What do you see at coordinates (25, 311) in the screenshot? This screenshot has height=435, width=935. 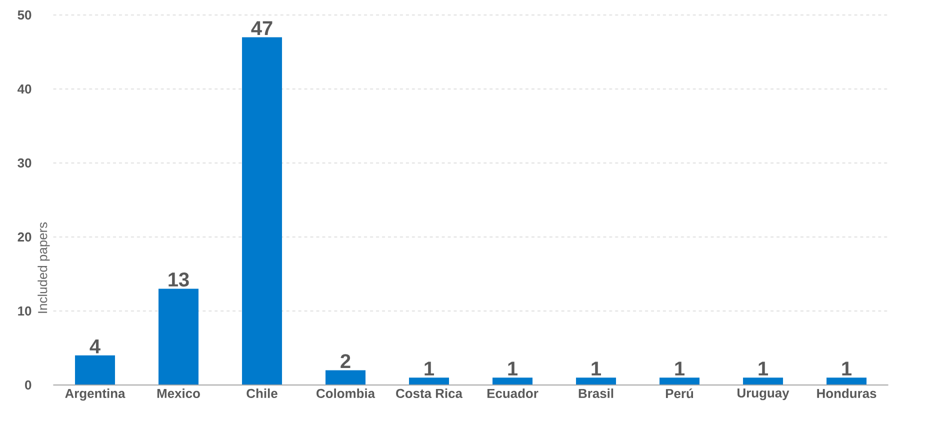 I see `y-tick-label: 10` at bounding box center [25, 311].